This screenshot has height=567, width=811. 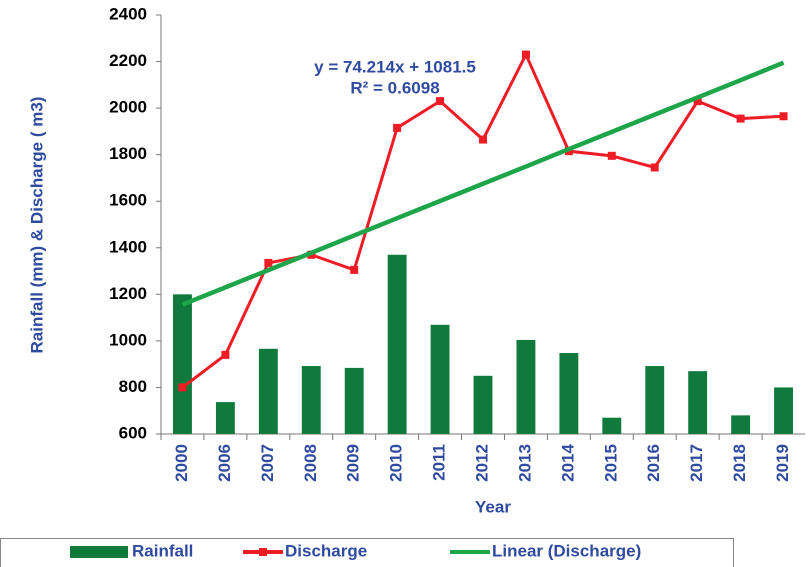 What do you see at coordinates (99, 552) in the screenshot?
I see `legend-swatch` at bounding box center [99, 552].